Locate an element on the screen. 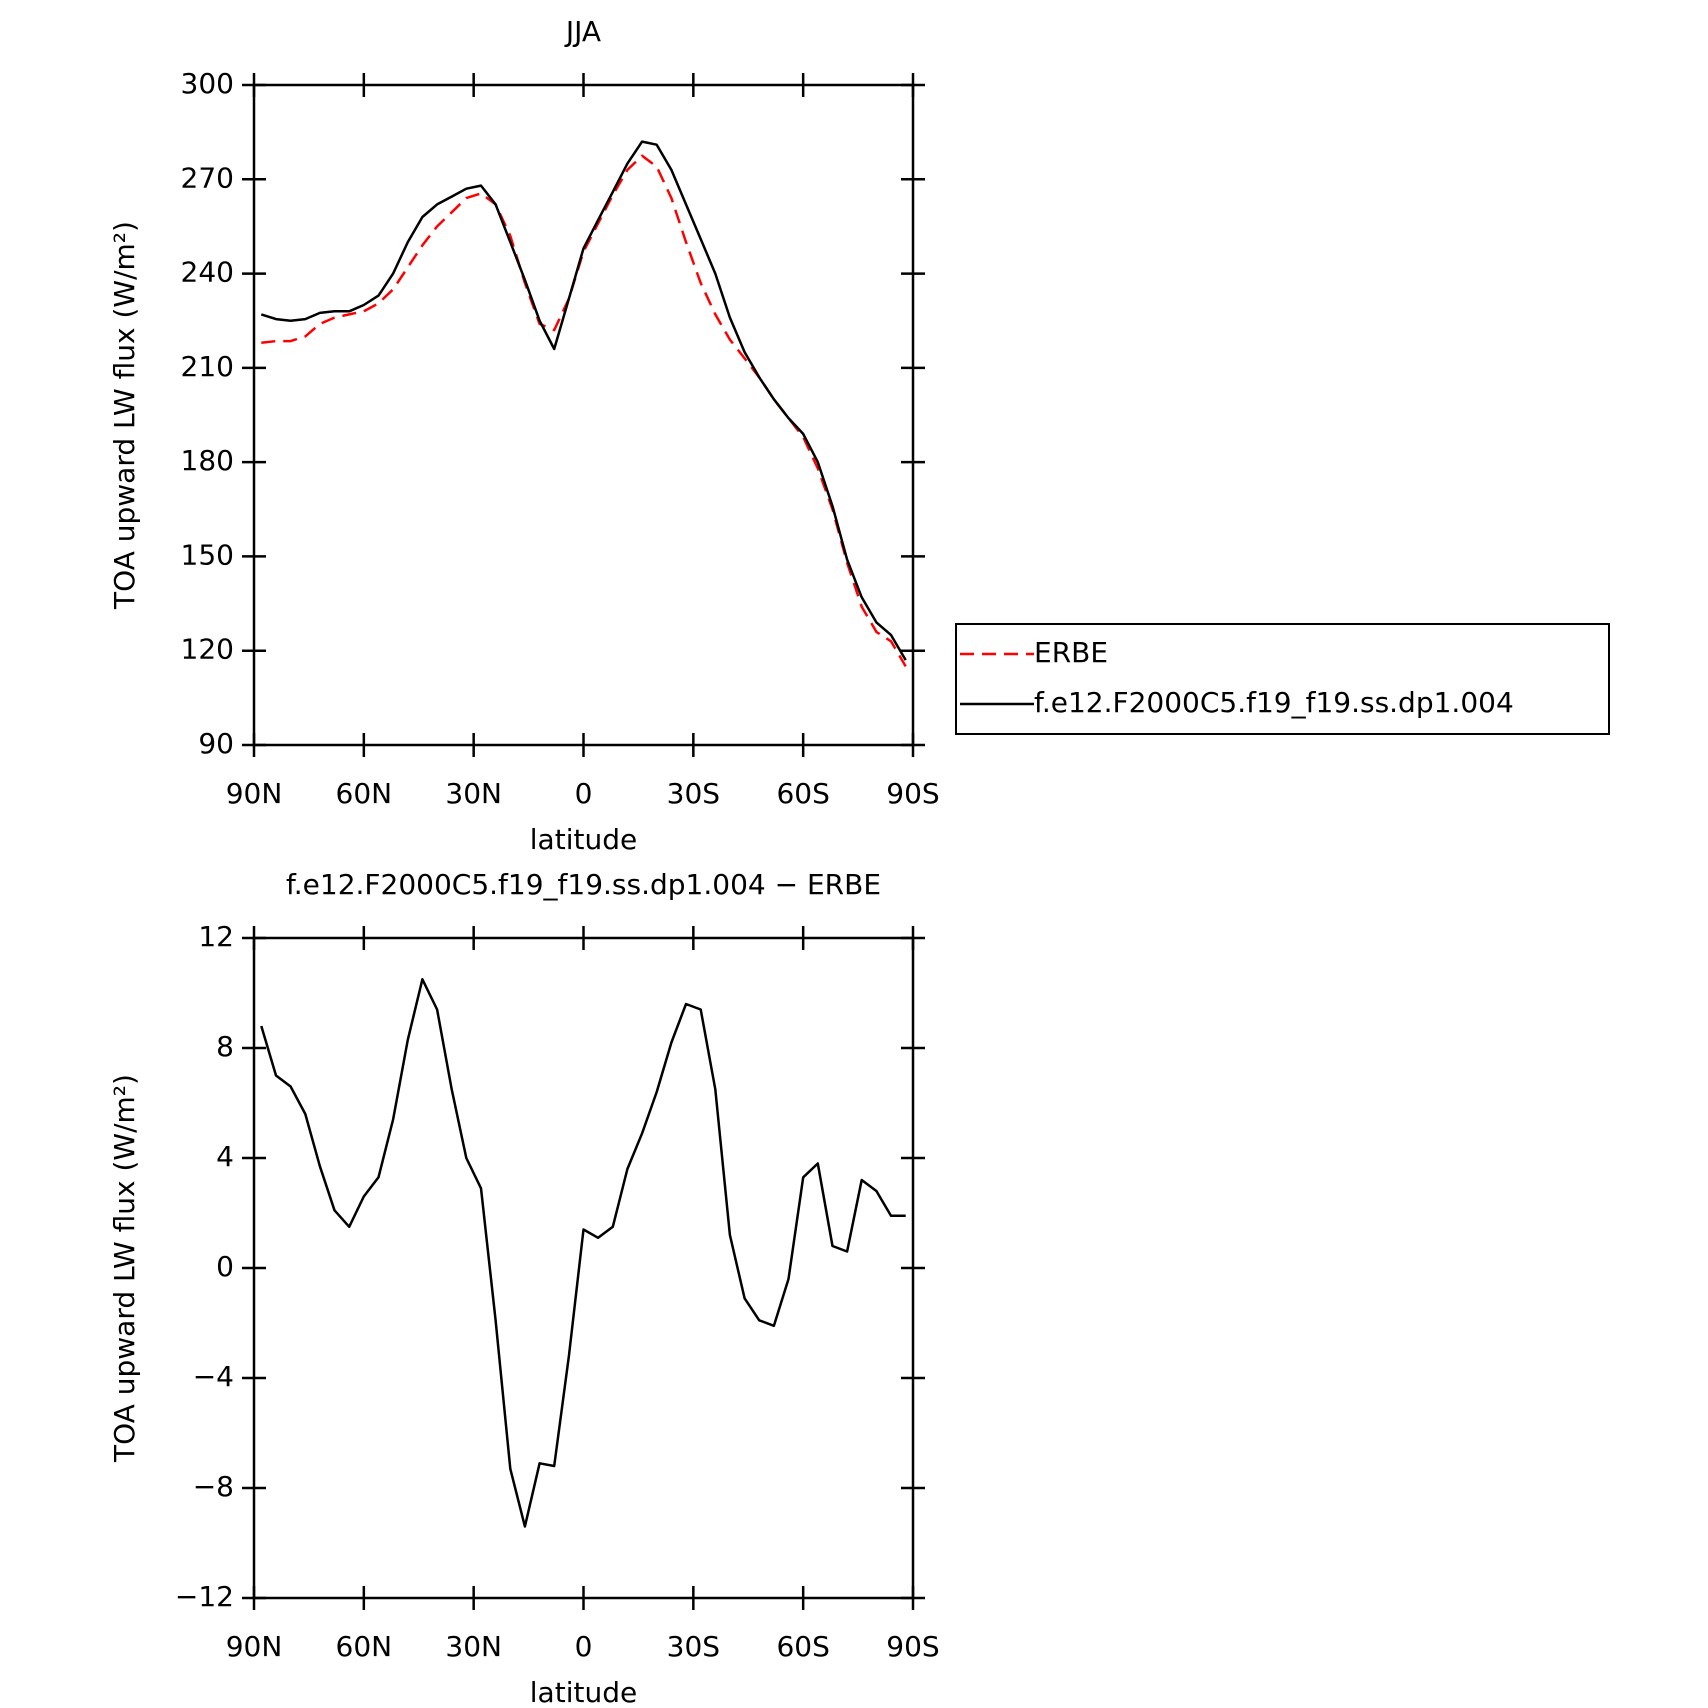 This screenshot has width=1708, height=1708. legend-label: f.e12.F2000C5.f19_f19.ss.dp1.004 is located at coordinates (1274, 702).